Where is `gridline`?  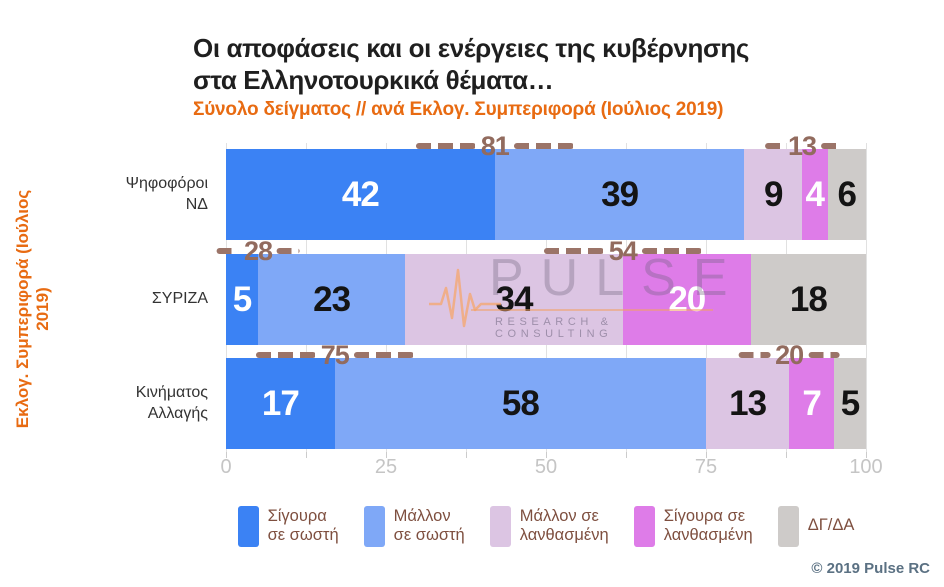 gridline is located at coordinates (866, 297).